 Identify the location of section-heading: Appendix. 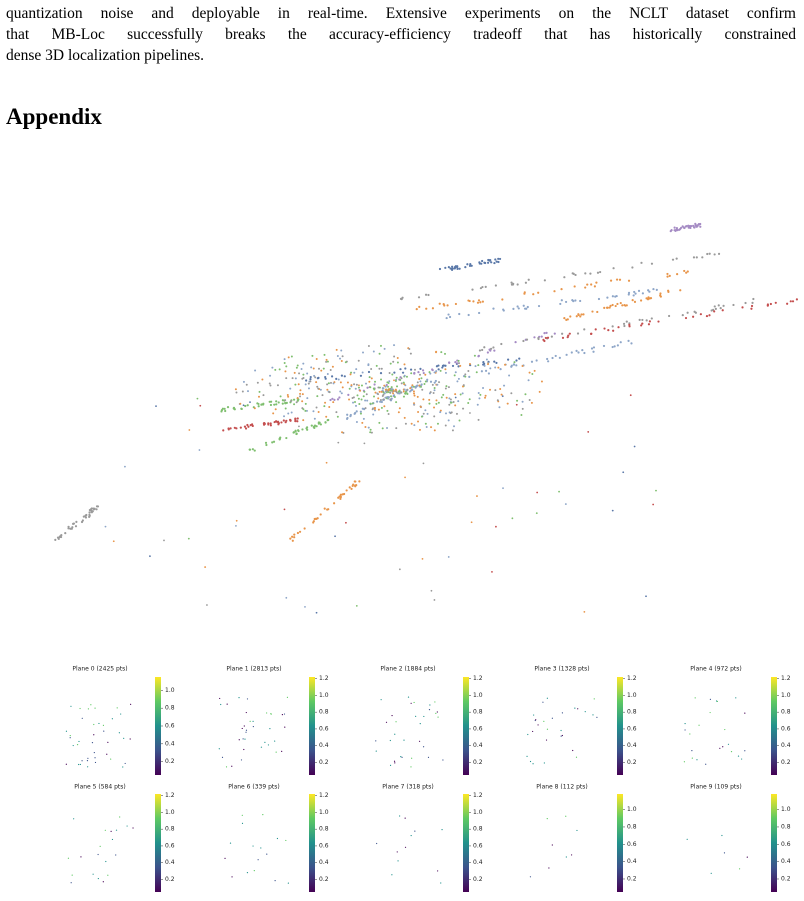
(54, 116).